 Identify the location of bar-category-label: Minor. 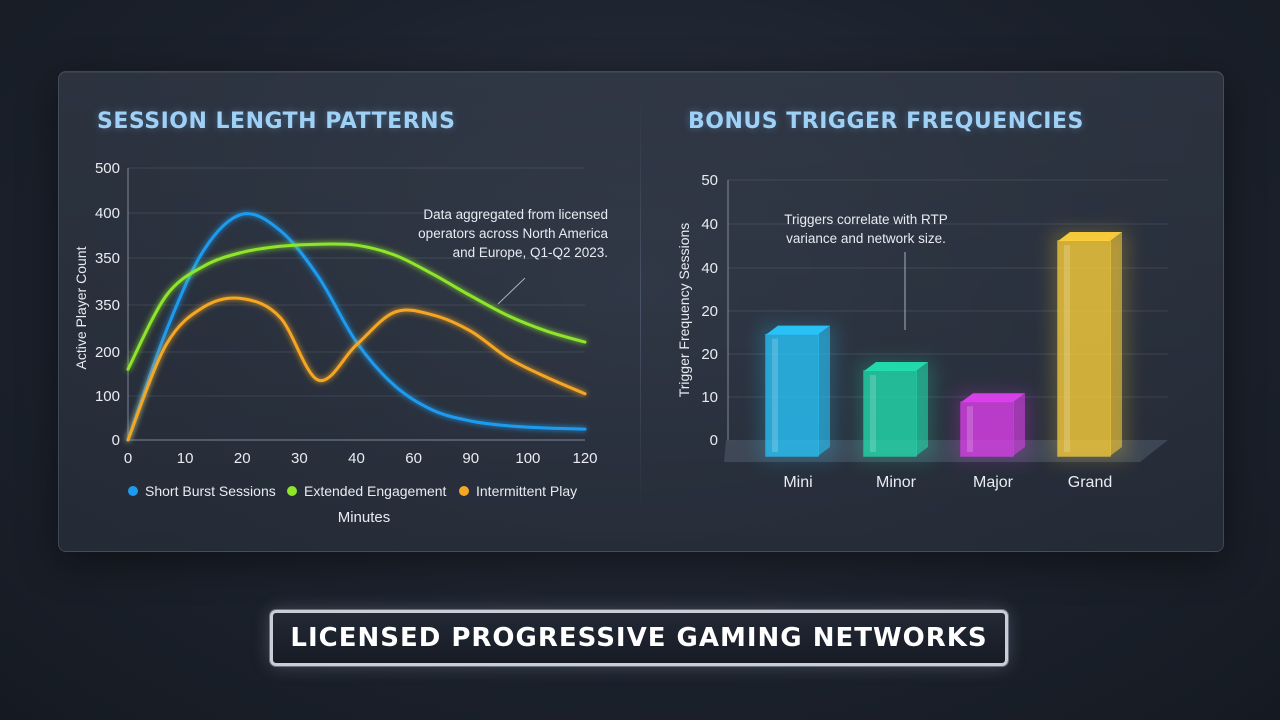
(896, 482).